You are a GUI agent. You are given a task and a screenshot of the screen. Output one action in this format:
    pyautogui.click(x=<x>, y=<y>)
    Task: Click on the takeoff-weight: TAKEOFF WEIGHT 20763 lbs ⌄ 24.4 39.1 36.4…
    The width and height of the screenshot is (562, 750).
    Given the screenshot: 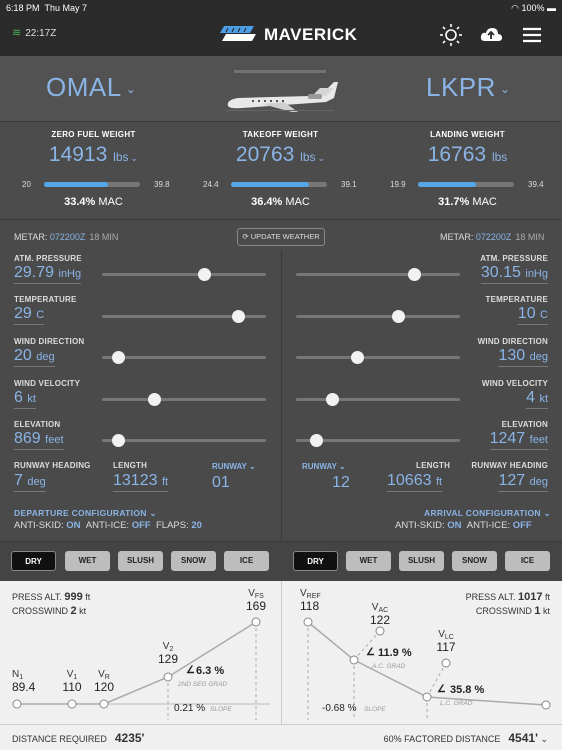 What is the action you would take?
    pyautogui.click(x=280, y=169)
    